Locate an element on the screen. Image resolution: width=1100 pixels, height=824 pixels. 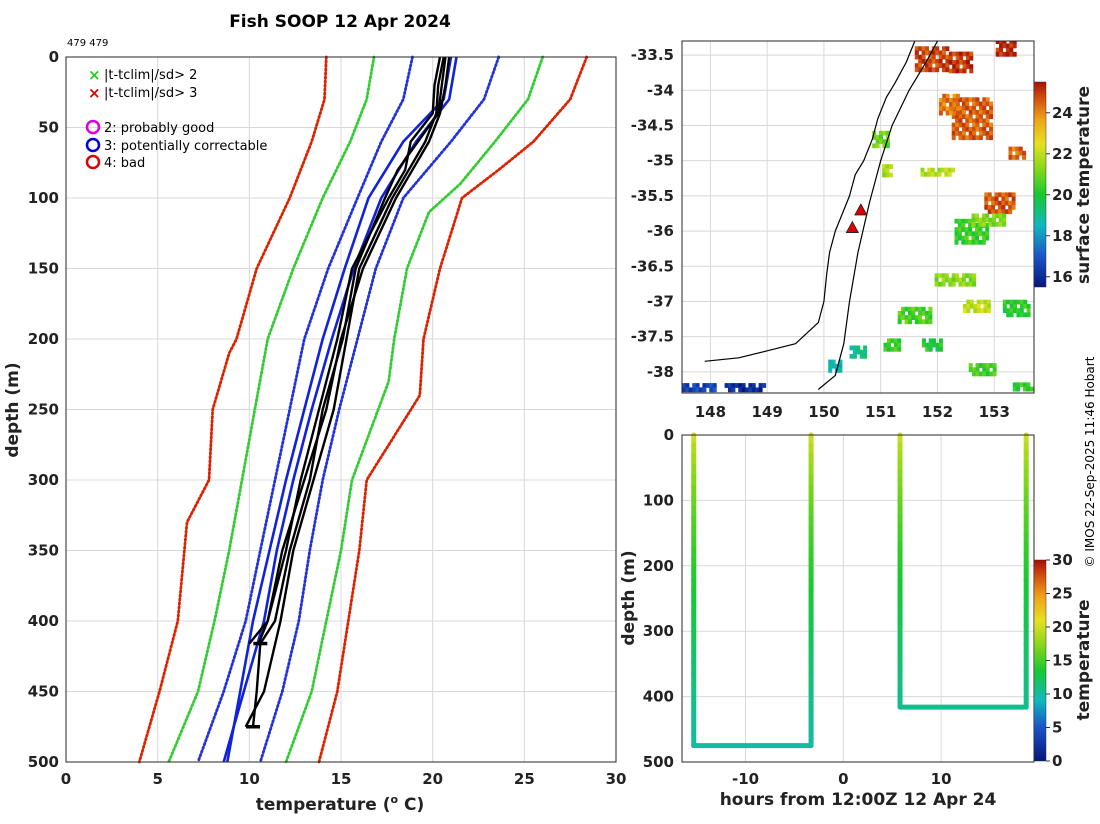
temp-colorbar-tick-label: 15 is located at coordinates (1062, 661).